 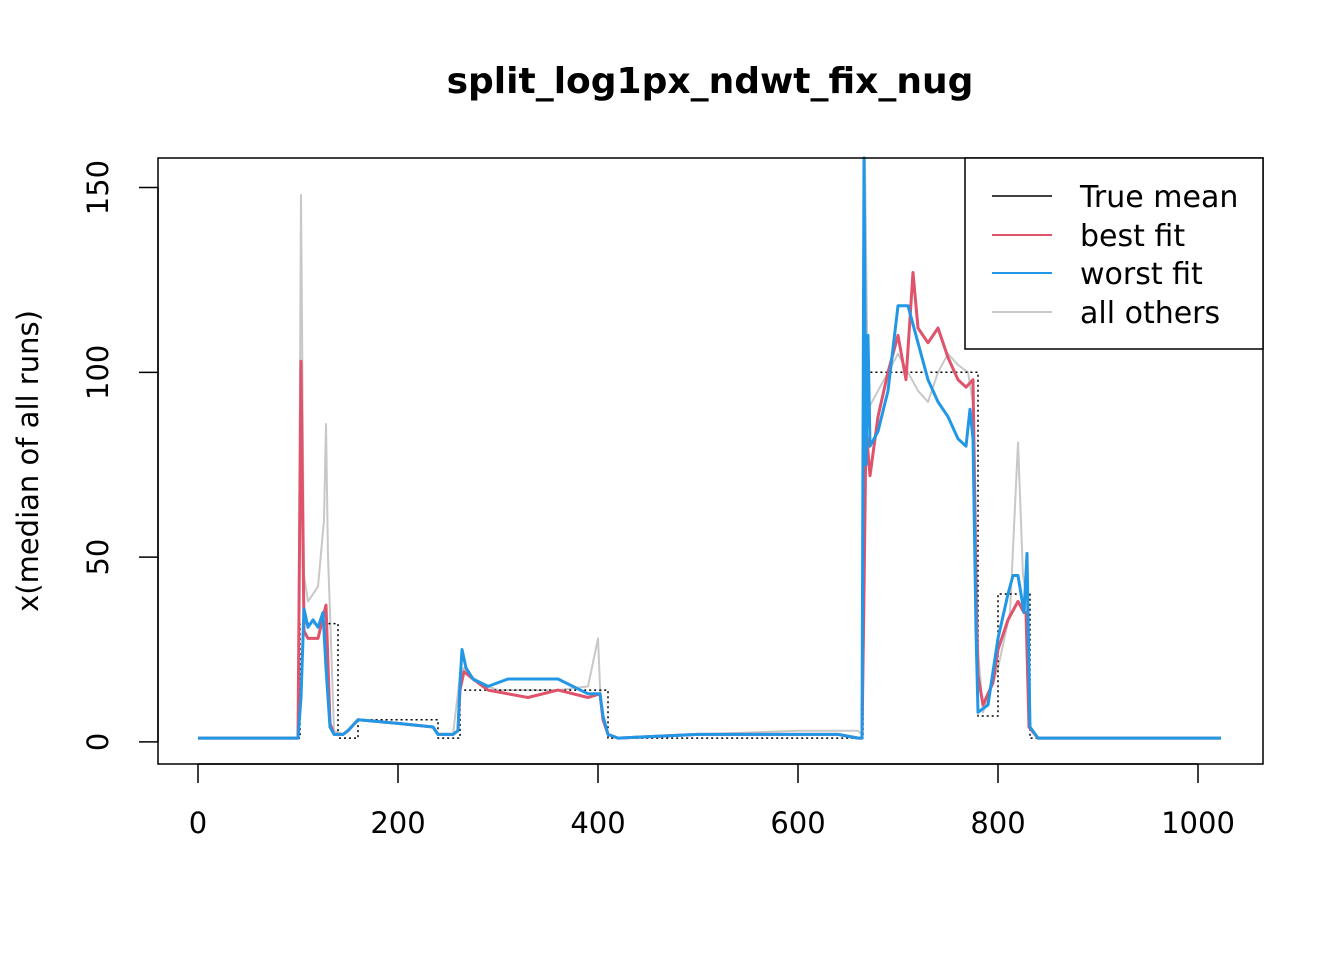 I want to click on x-tick-label: 400, so click(x=597, y=823).